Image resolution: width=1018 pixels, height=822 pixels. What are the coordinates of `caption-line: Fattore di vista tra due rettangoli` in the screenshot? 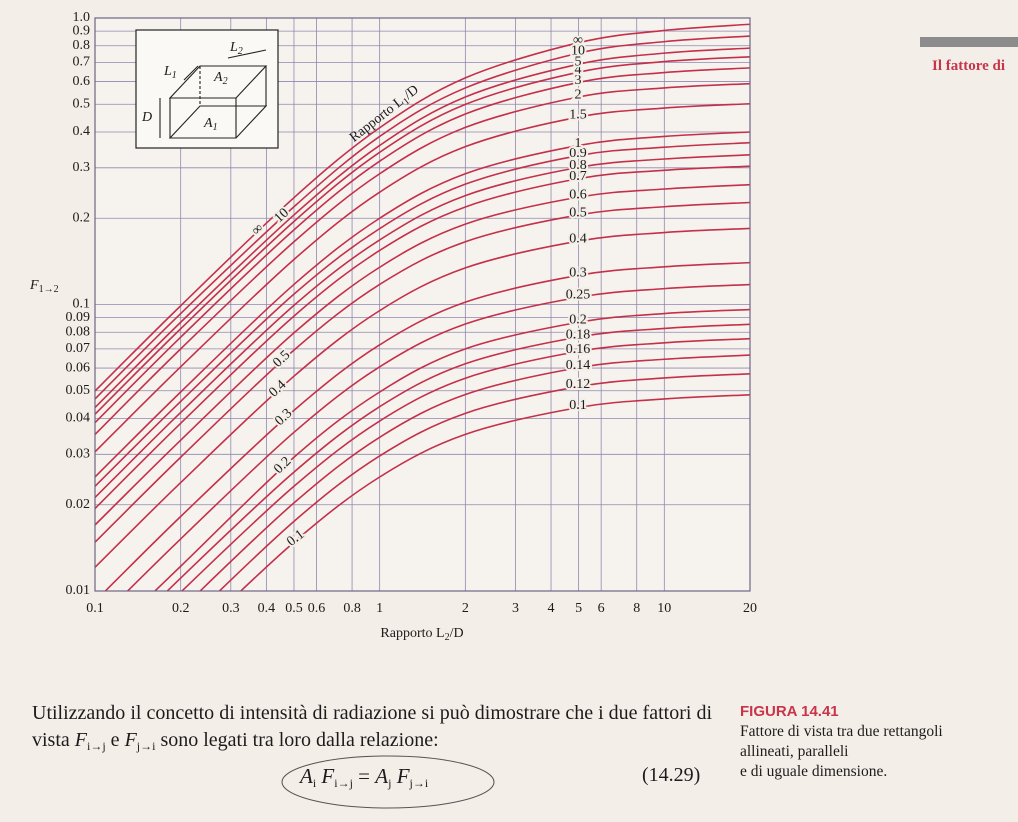 It's located at (841, 731).